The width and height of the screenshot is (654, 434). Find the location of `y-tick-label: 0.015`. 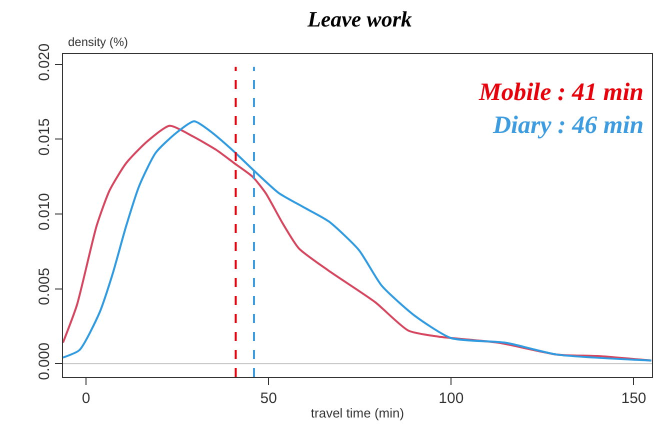

y-tick-label: 0.015 is located at coordinates (44, 137).